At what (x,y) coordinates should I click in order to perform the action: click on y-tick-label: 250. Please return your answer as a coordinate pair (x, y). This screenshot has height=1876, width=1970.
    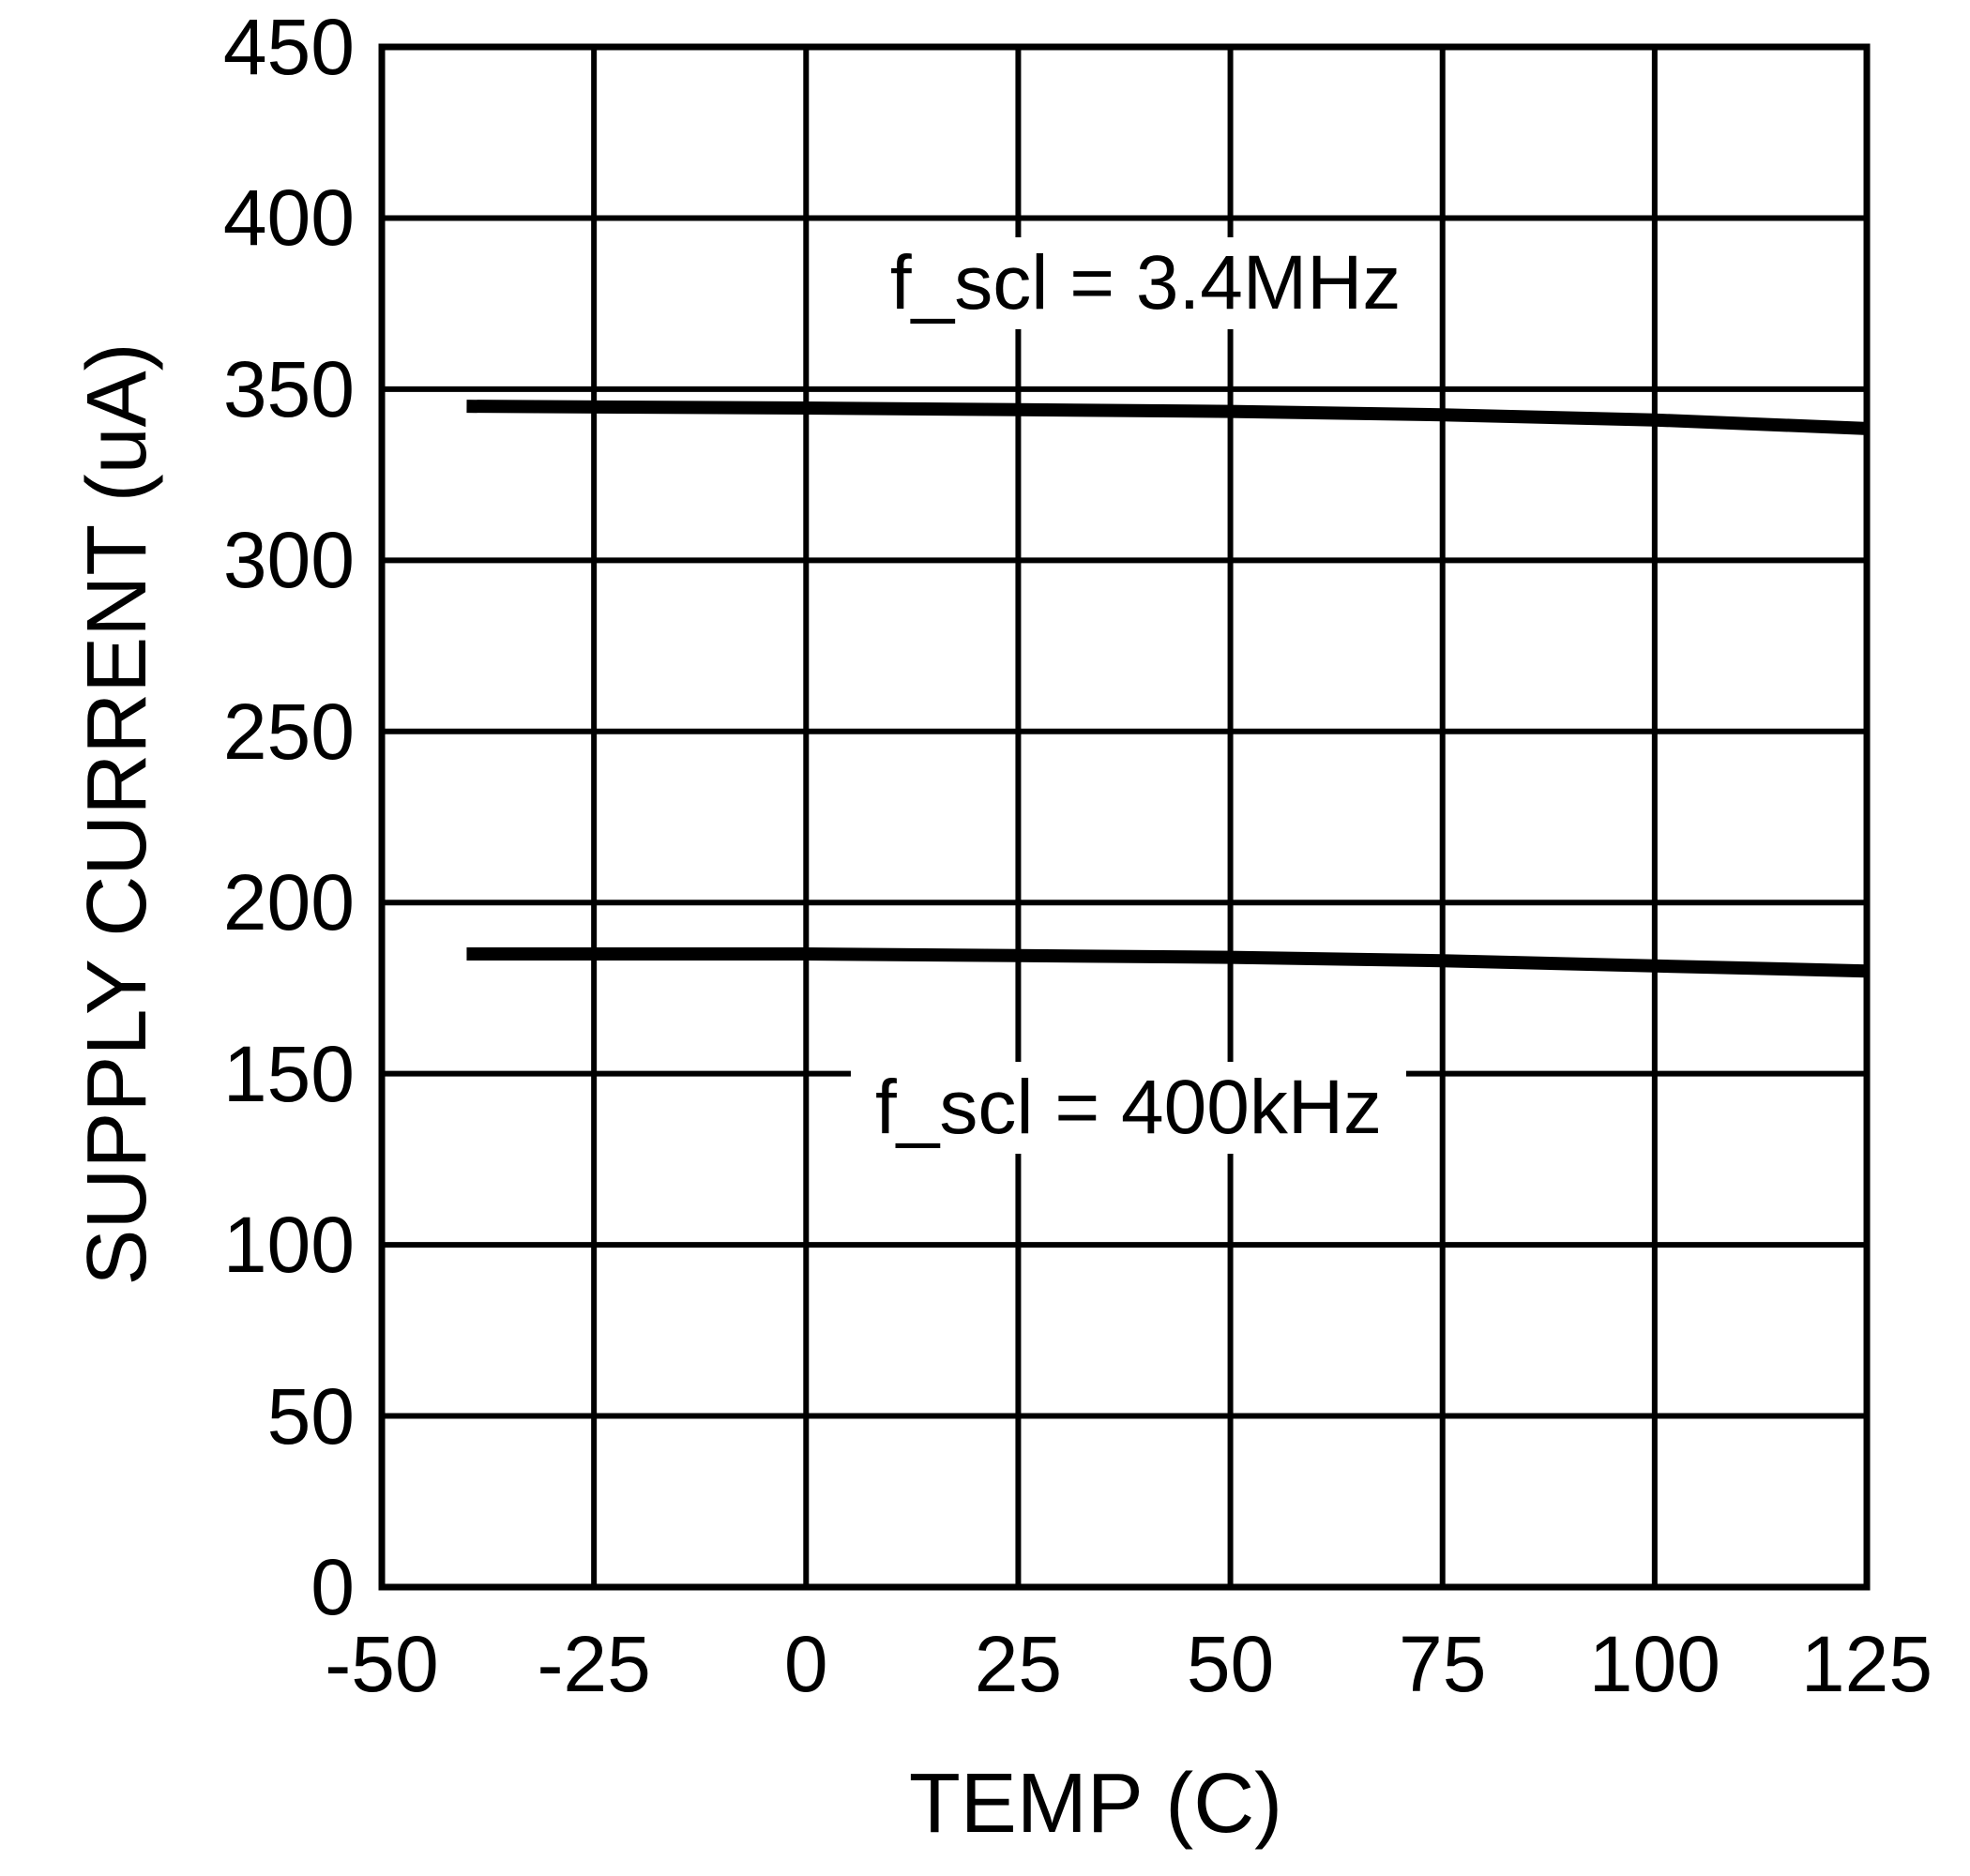
    Looking at the image, I should click on (288, 731).